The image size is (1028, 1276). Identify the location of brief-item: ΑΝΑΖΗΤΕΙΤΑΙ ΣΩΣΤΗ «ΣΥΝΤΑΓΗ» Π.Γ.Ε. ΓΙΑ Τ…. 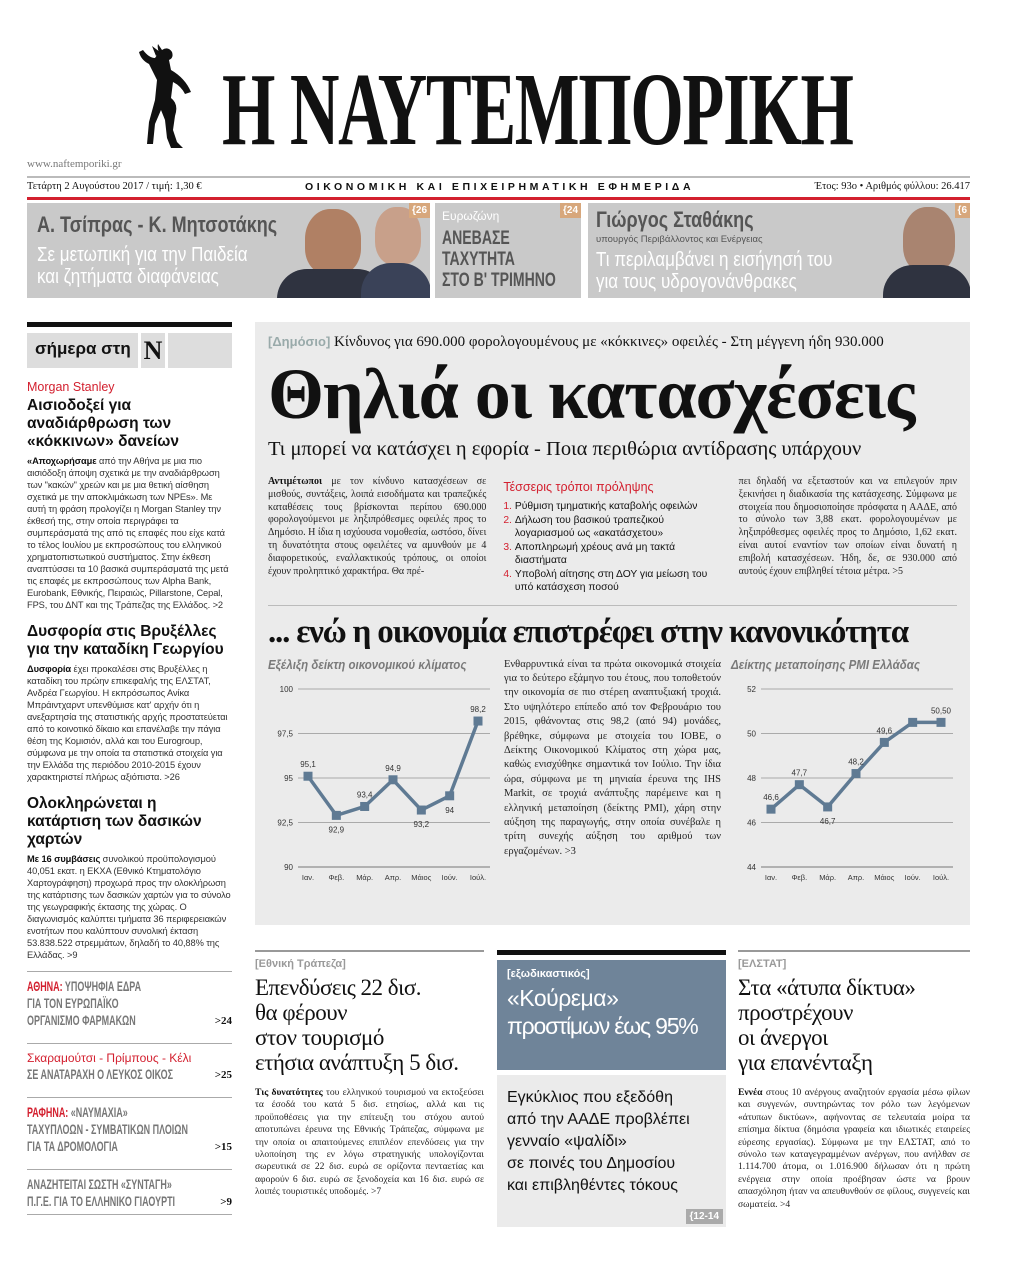
(129, 1192).